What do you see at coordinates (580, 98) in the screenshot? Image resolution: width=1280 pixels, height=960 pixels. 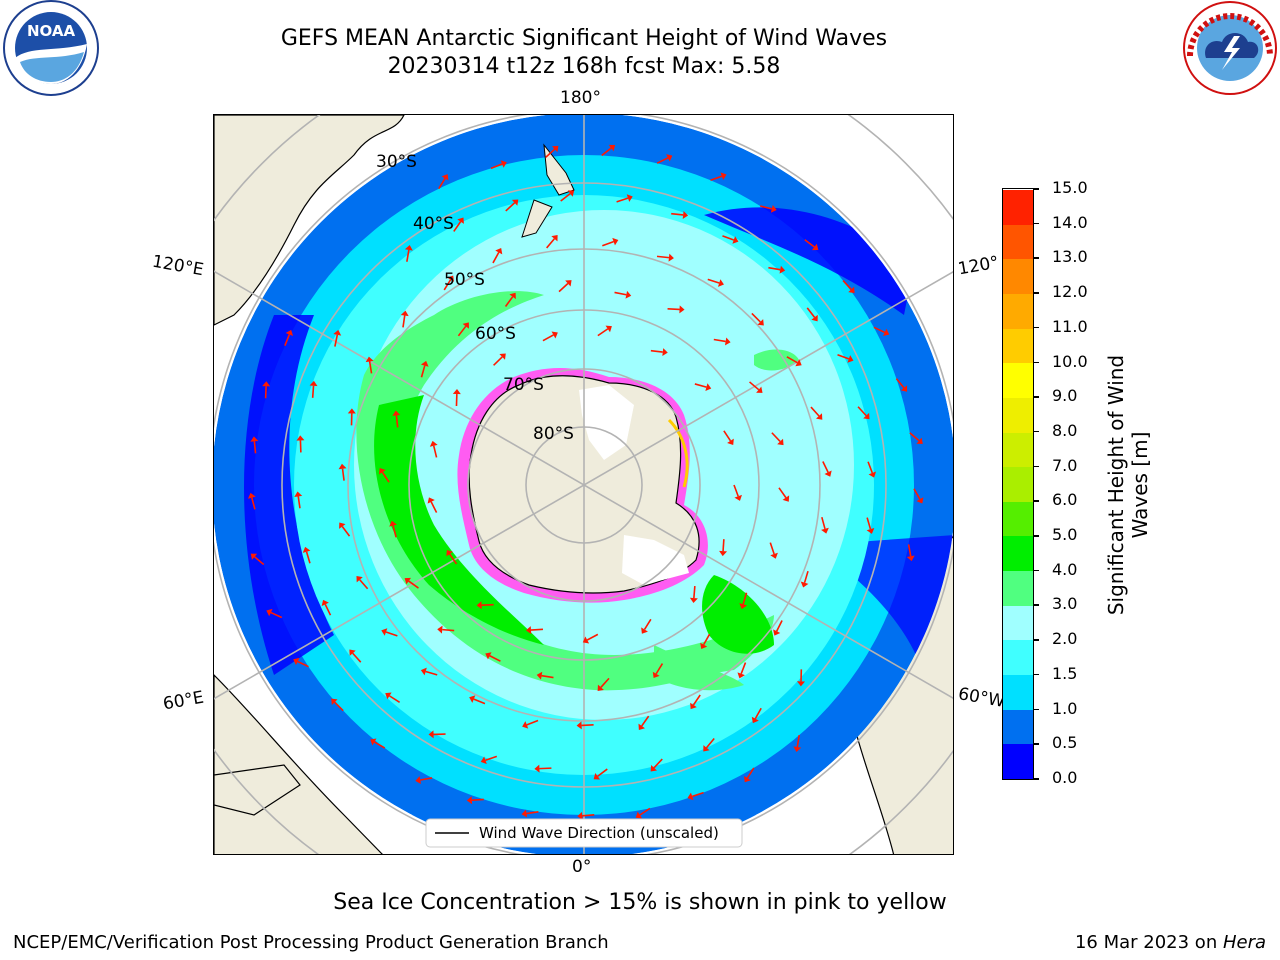 I see `lon-label-top: 180°` at bounding box center [580, 98].